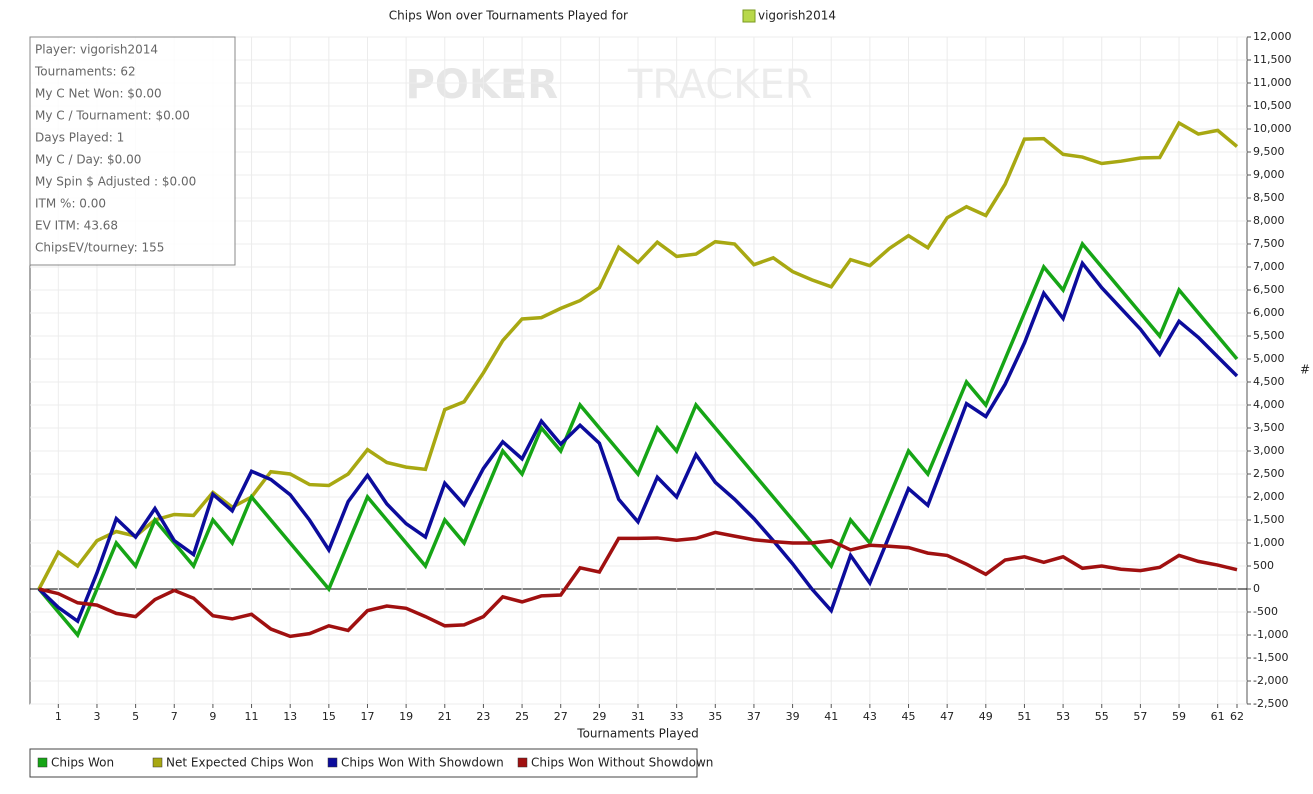 This screenshot has height=794, width=1313. Describe the element at coordinates (115, 182) in the screenshot. I see `stats-text: My Spin $ Adjusted : $0.00` at that location.